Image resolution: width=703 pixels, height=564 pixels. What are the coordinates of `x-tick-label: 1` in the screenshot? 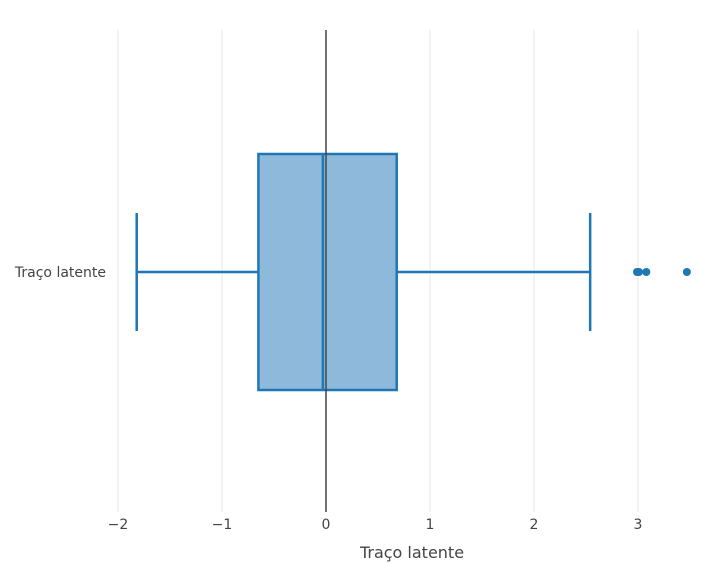 It's located at (430, 525).